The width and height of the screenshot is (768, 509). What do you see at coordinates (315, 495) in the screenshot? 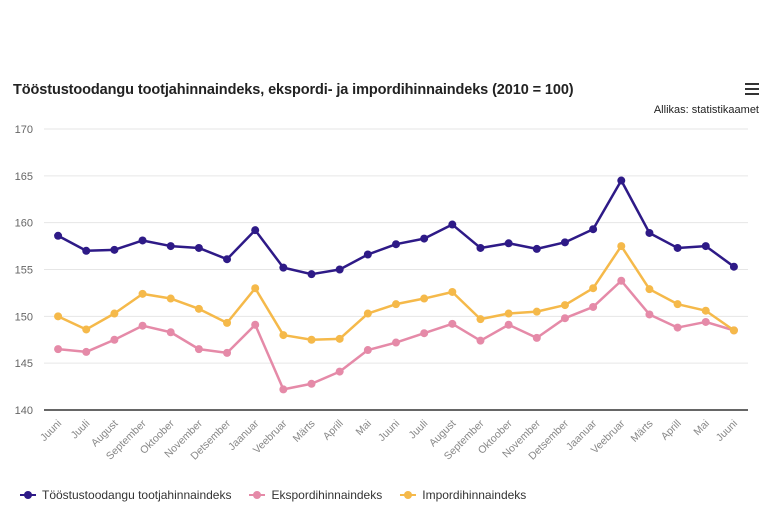
I see `legend-item-series-1: Ekspordihinnaindeks` at bounding box center [315, 495].